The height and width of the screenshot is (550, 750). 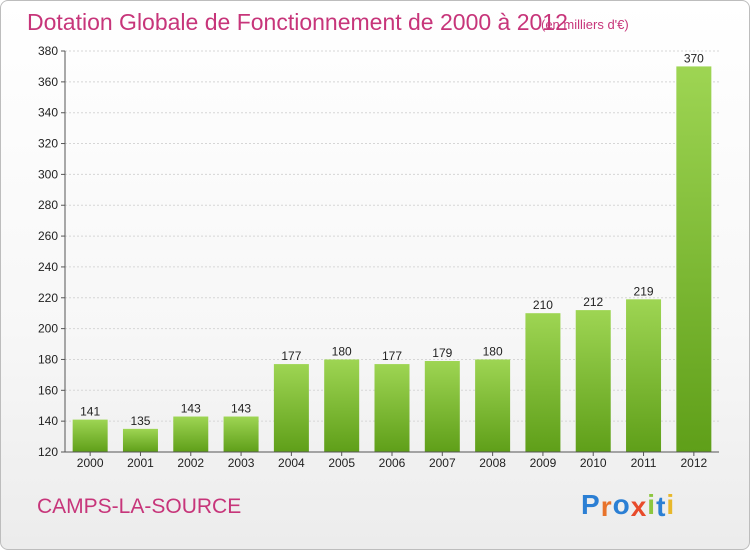 What do you see at coordinates (190, 463) in the screenshot?
I see `x-tick-label-2002: 2002` at bounding box center [190, 463].